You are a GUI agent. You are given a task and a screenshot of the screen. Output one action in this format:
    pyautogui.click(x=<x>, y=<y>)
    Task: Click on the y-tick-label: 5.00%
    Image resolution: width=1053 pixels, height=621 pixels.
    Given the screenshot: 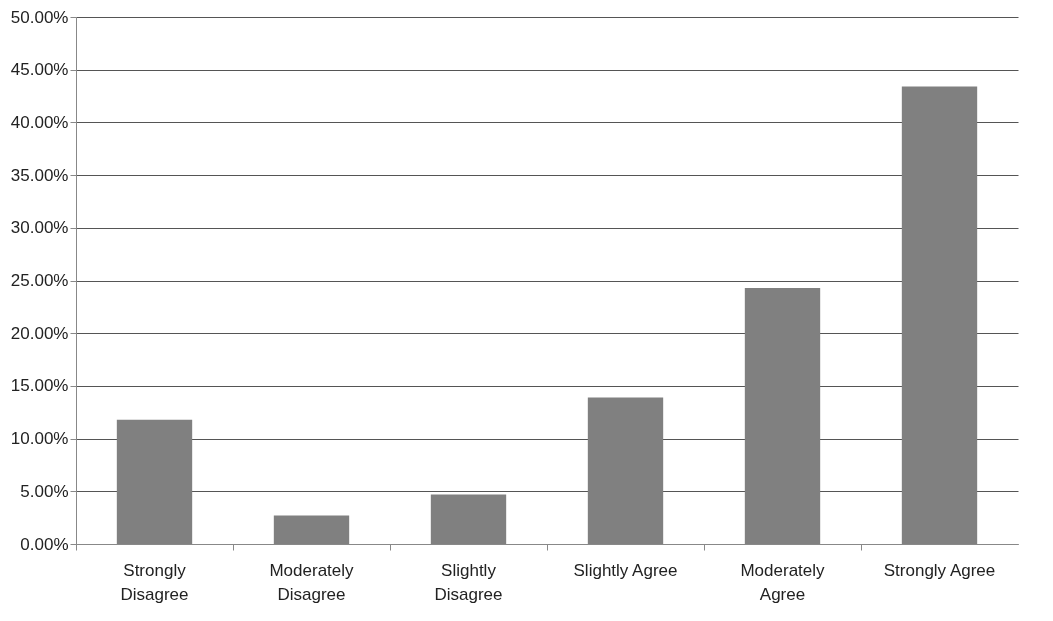 What is the action you would take?
    pyautogui.click(x=44, y=491)
    